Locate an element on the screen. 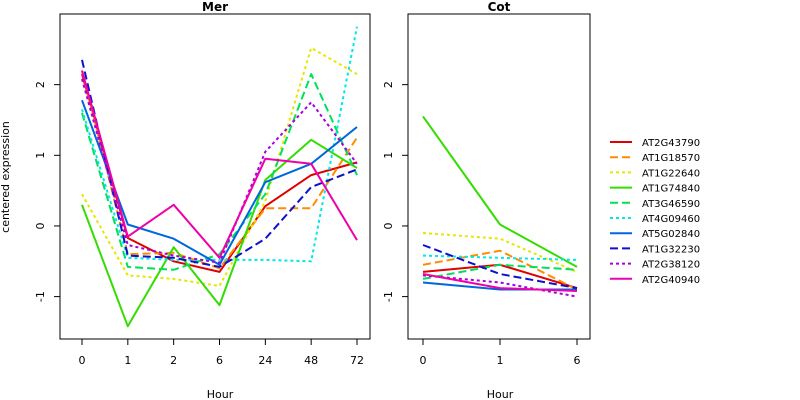 Image resolution: width=800 pixels, height=400 pixels. legend-label: AT2G40940 is located at coordinates (671, 280).